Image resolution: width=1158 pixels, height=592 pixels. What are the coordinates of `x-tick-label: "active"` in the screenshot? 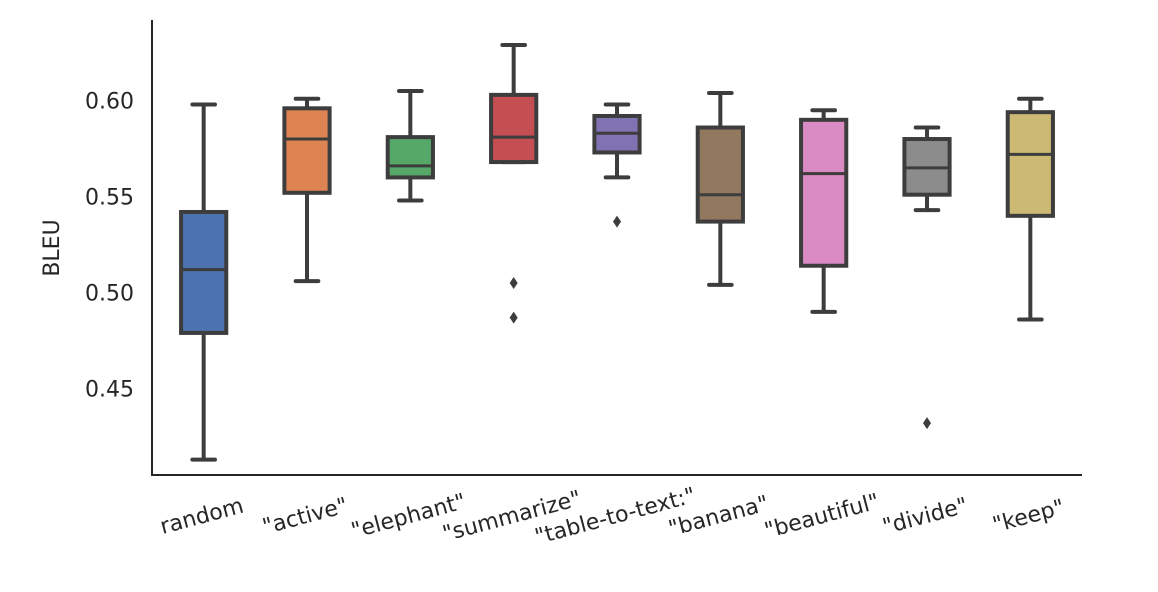 It's located at (305, 516).